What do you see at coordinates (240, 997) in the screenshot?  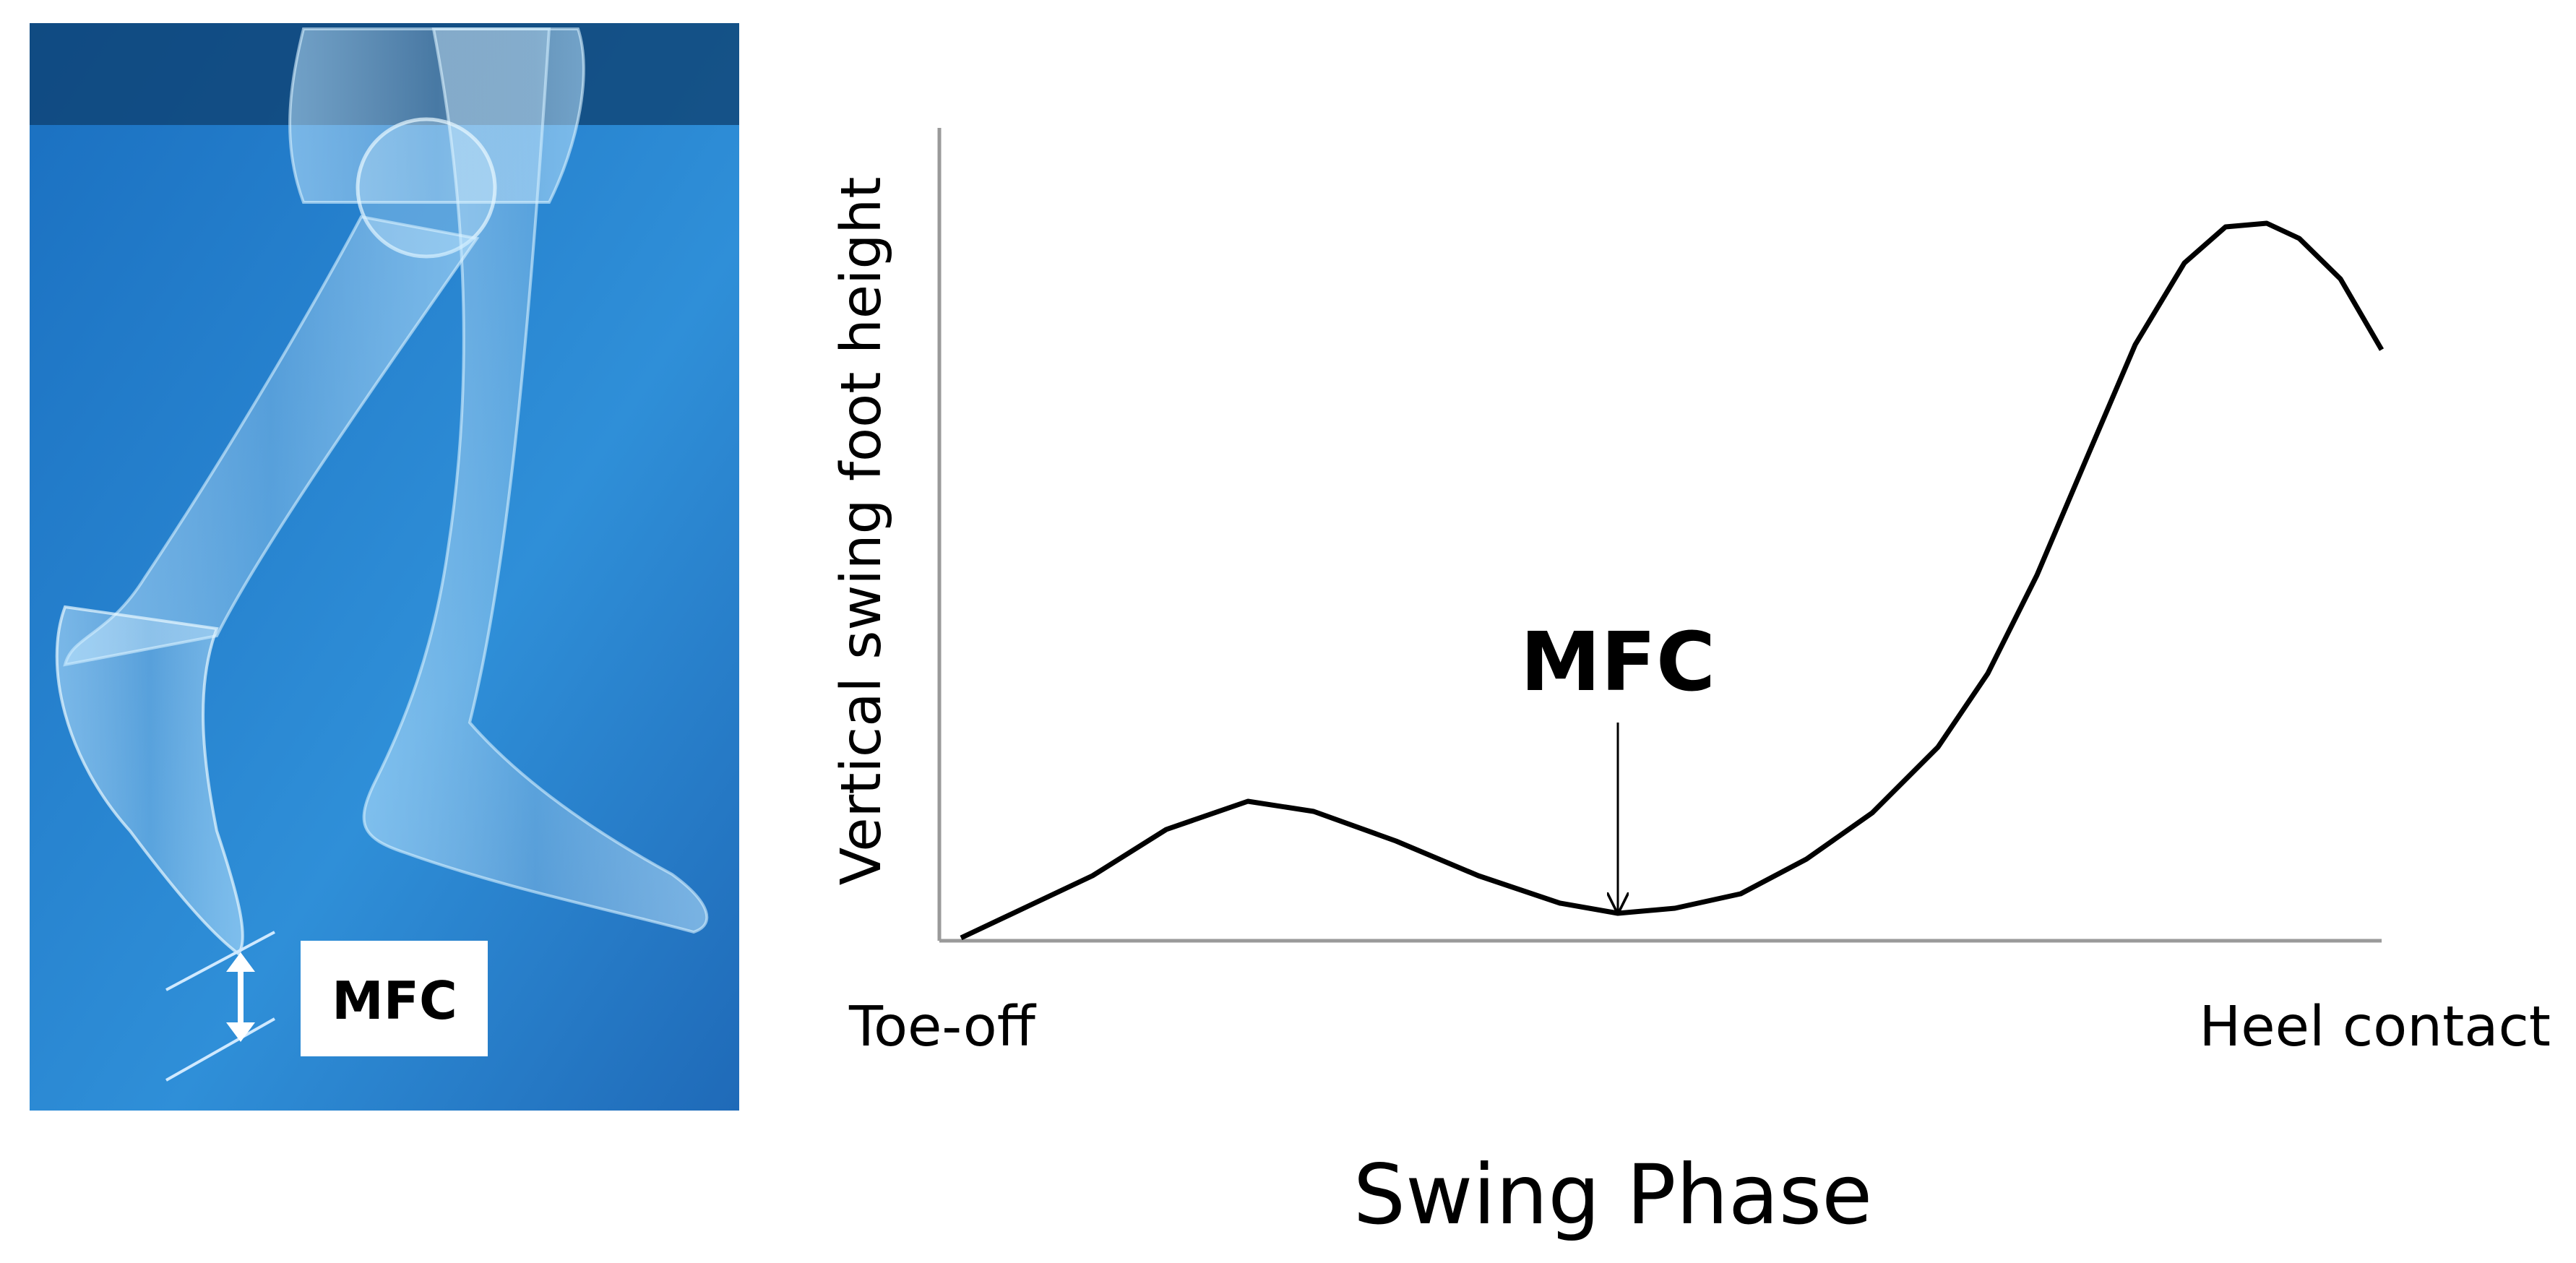 I see `clearance-arrowheads` at bounding box center [240, 997].